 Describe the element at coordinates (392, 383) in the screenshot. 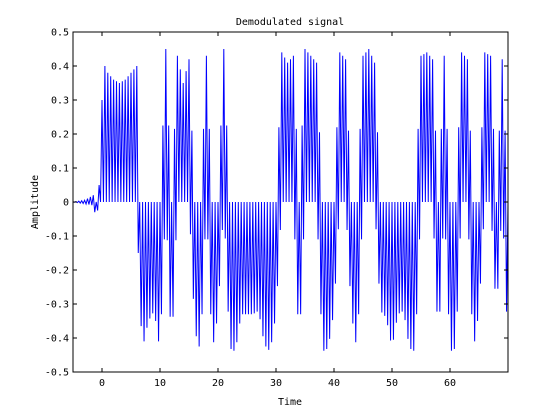

I see `x-tick-label: 50` at that location.